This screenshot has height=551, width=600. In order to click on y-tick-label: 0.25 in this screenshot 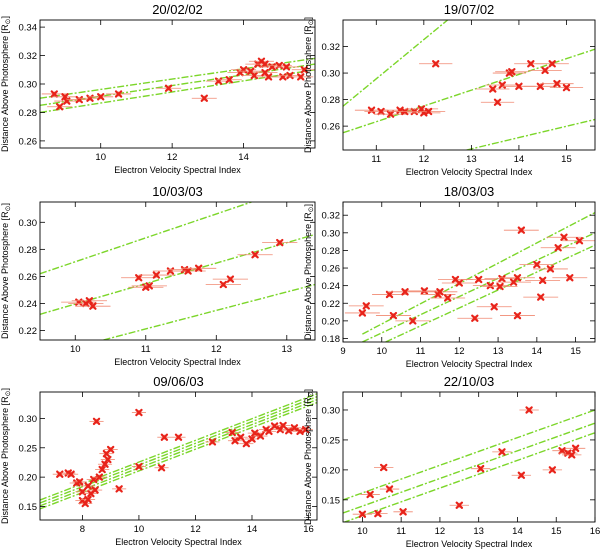, I will do `click(331, 440)`.